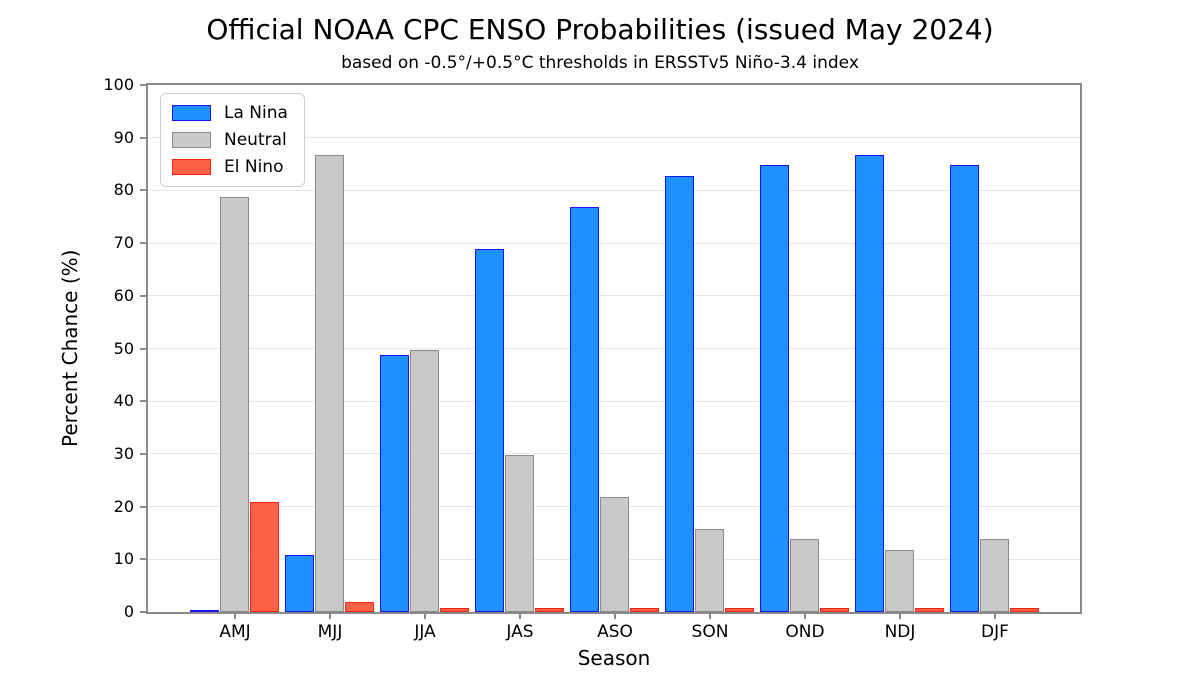  I want to click on bar-neutral-jas, so click(519, 533).